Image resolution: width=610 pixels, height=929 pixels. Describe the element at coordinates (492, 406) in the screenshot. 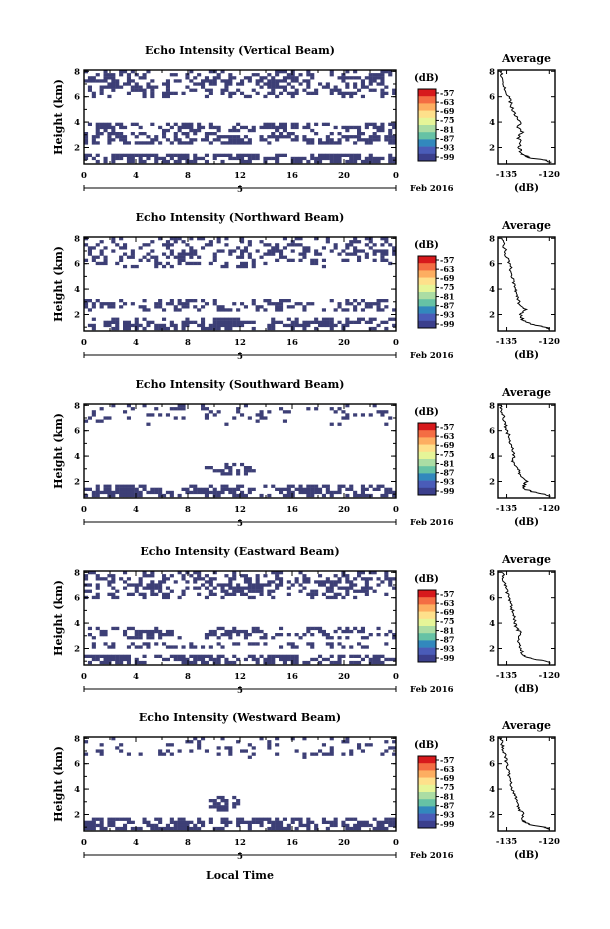

I see `average-y-tick-label: 8` at that location.